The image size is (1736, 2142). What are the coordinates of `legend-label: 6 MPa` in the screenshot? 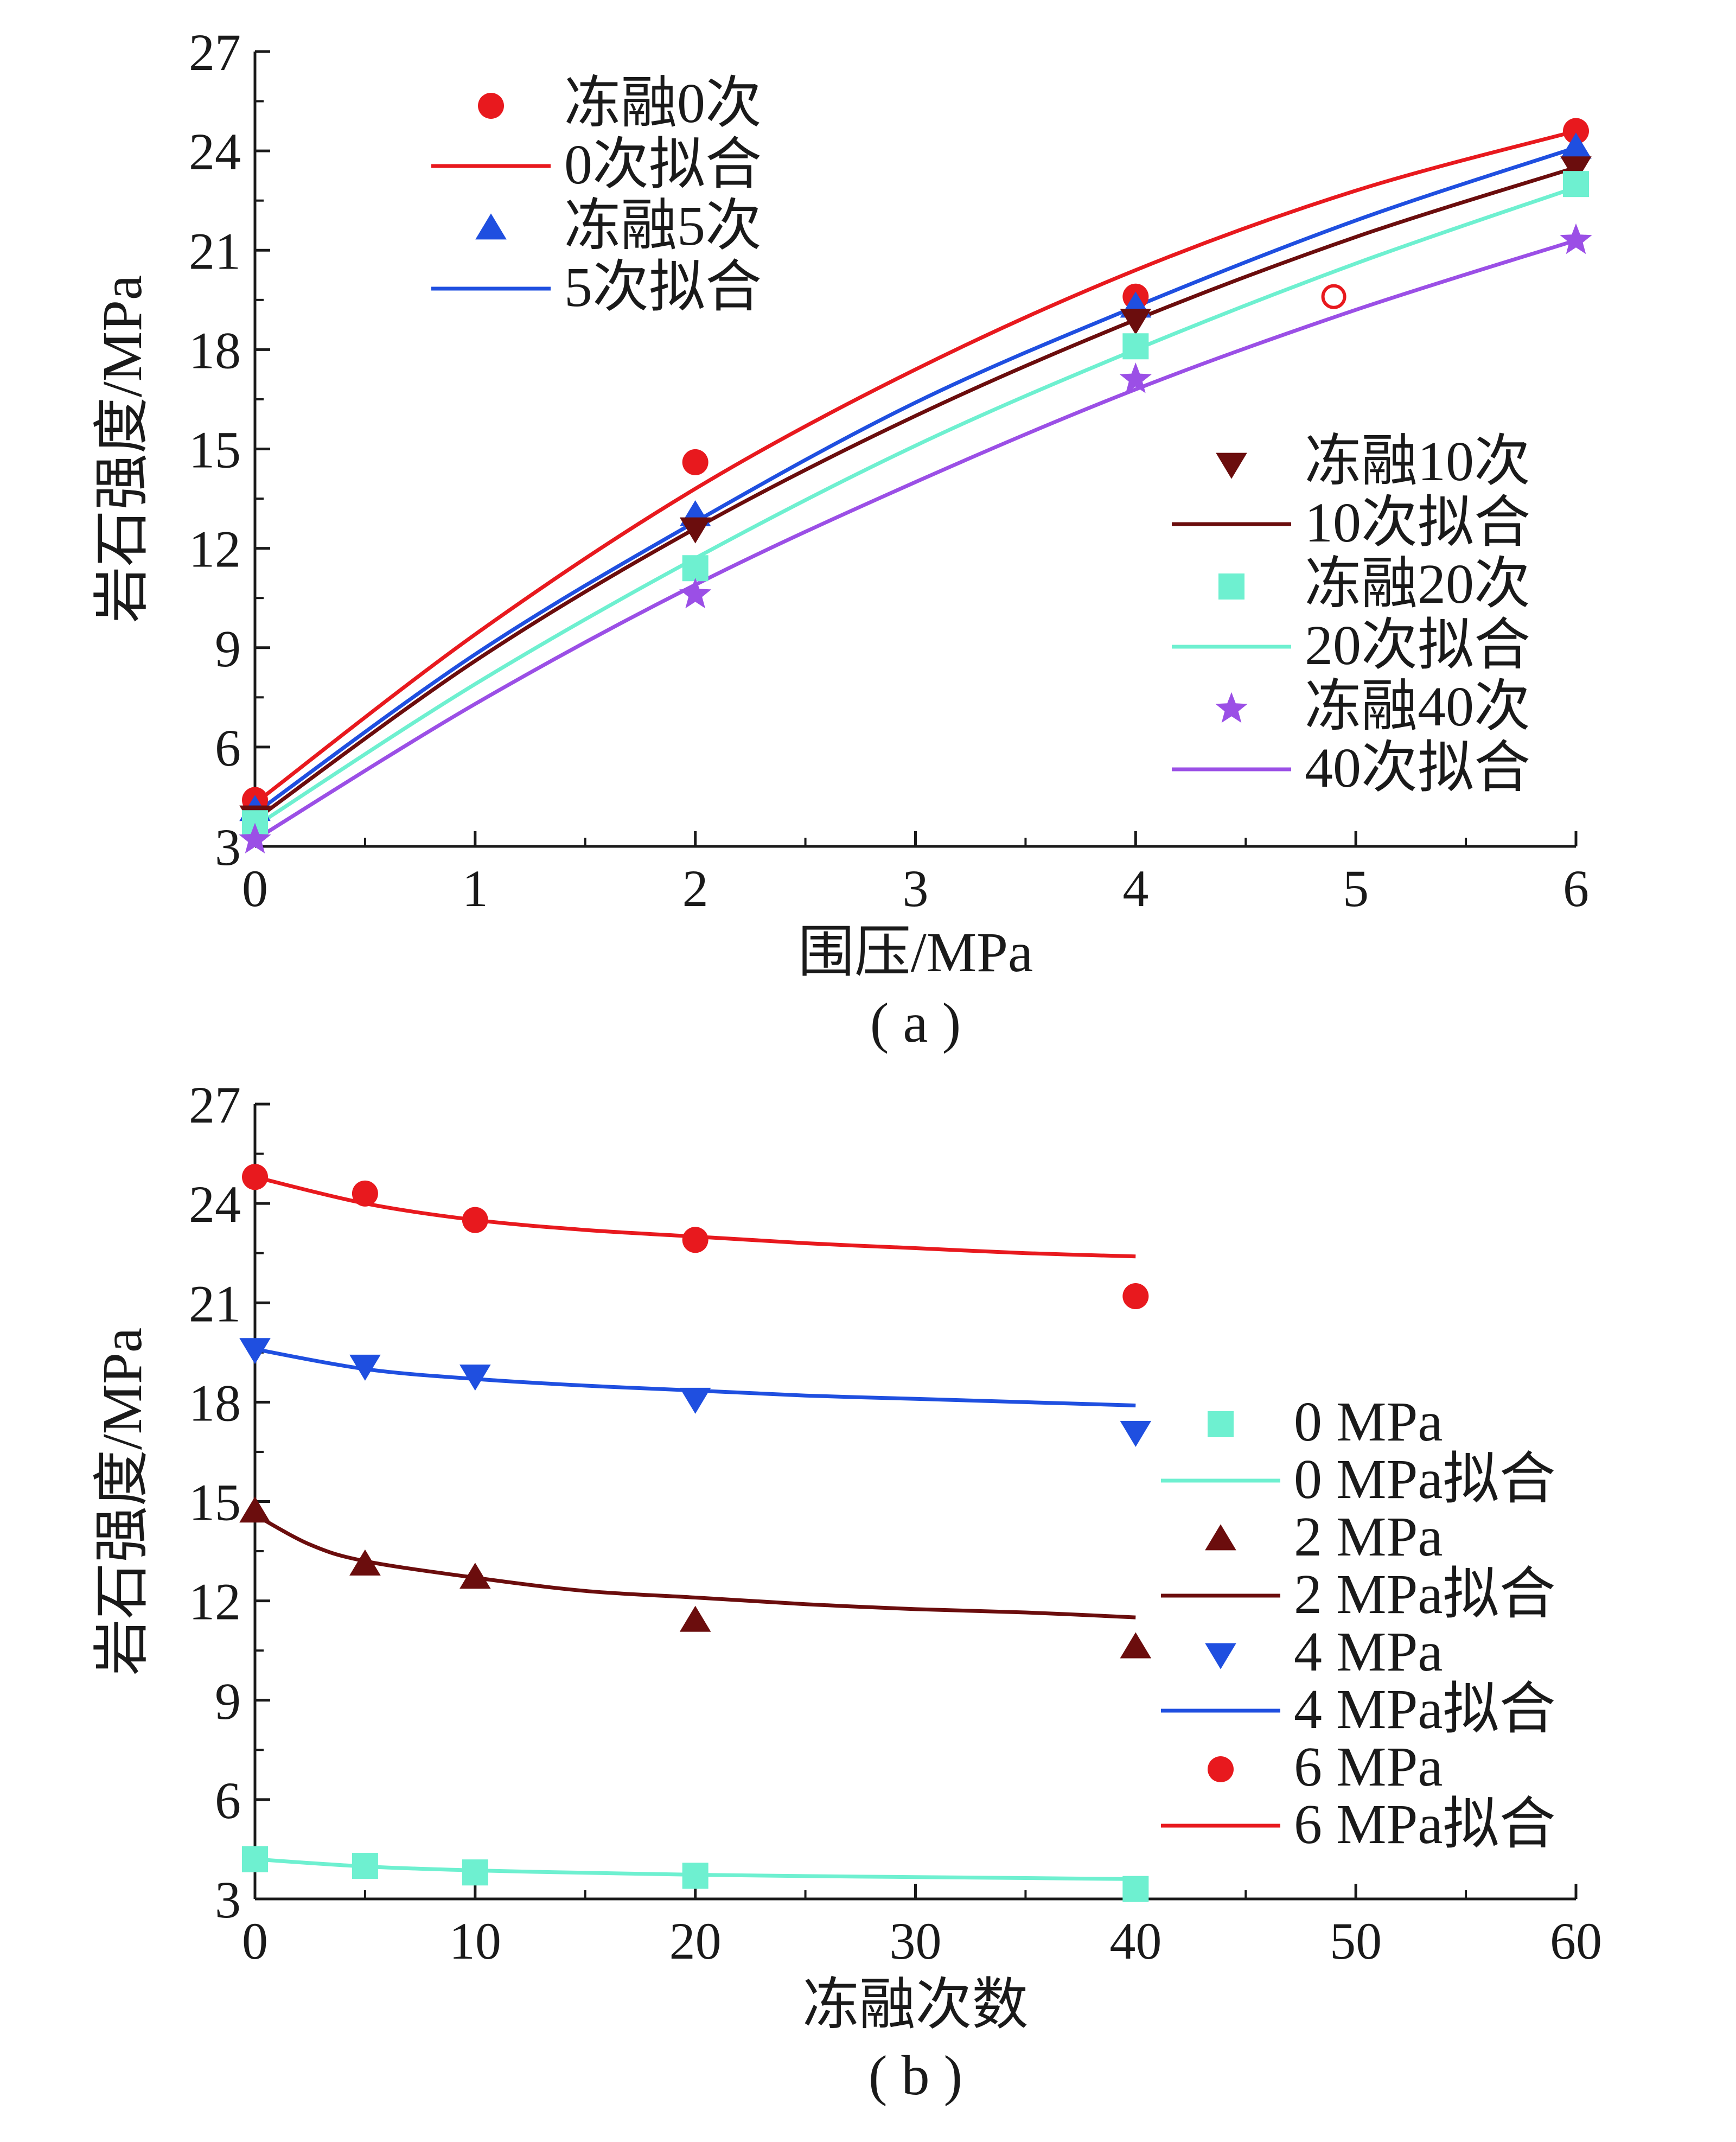 It's located at (1368, 1767).